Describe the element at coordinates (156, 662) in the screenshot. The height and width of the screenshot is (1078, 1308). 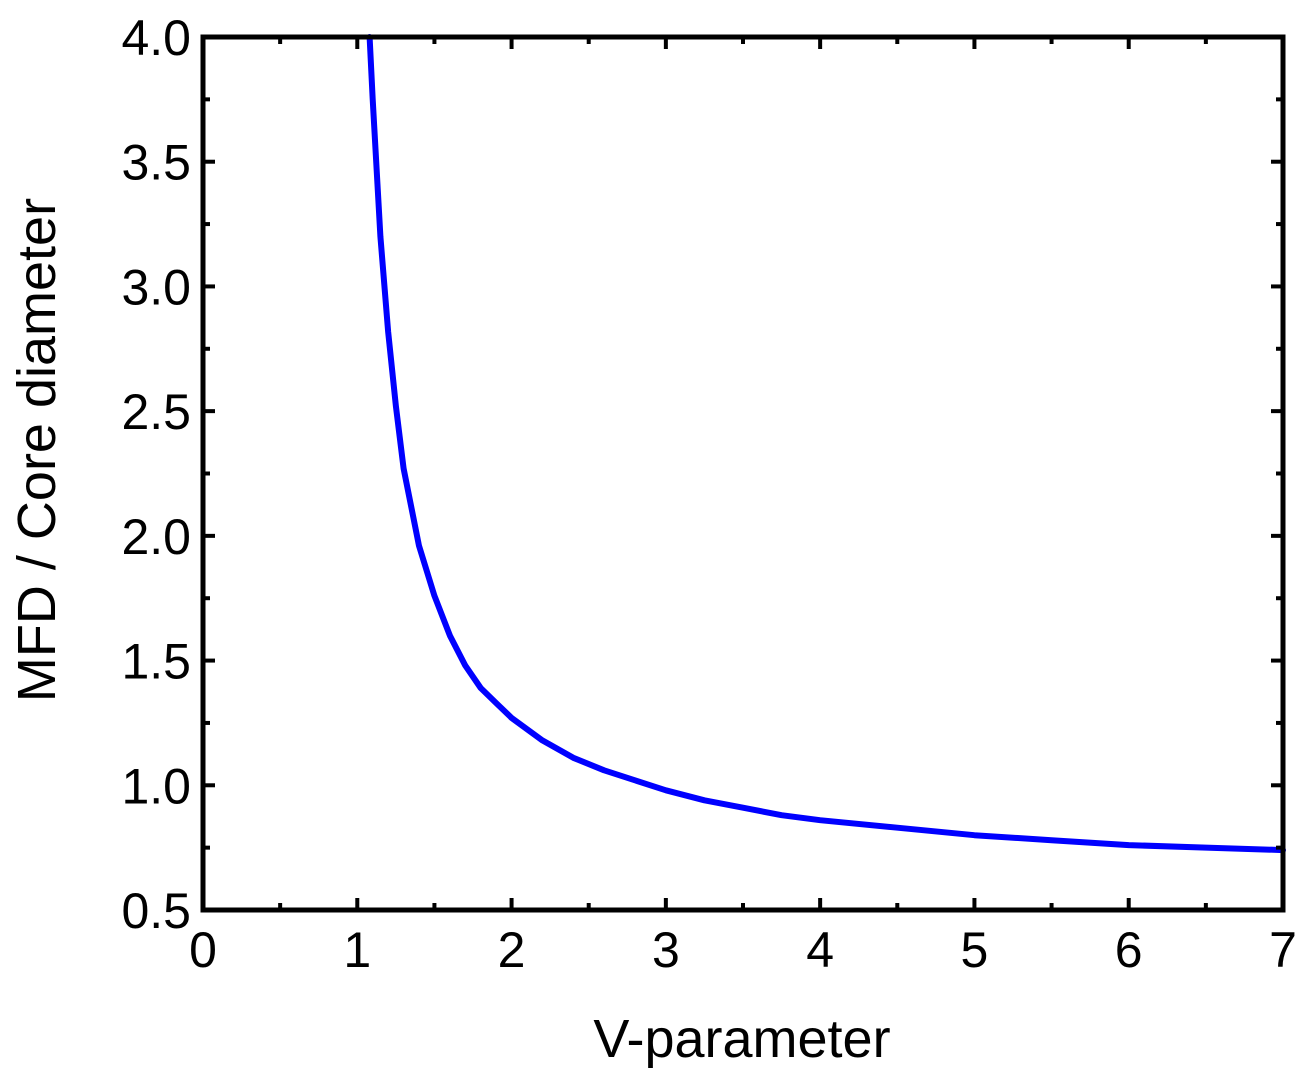
I see `y-tick-label: 1.5` at that location.